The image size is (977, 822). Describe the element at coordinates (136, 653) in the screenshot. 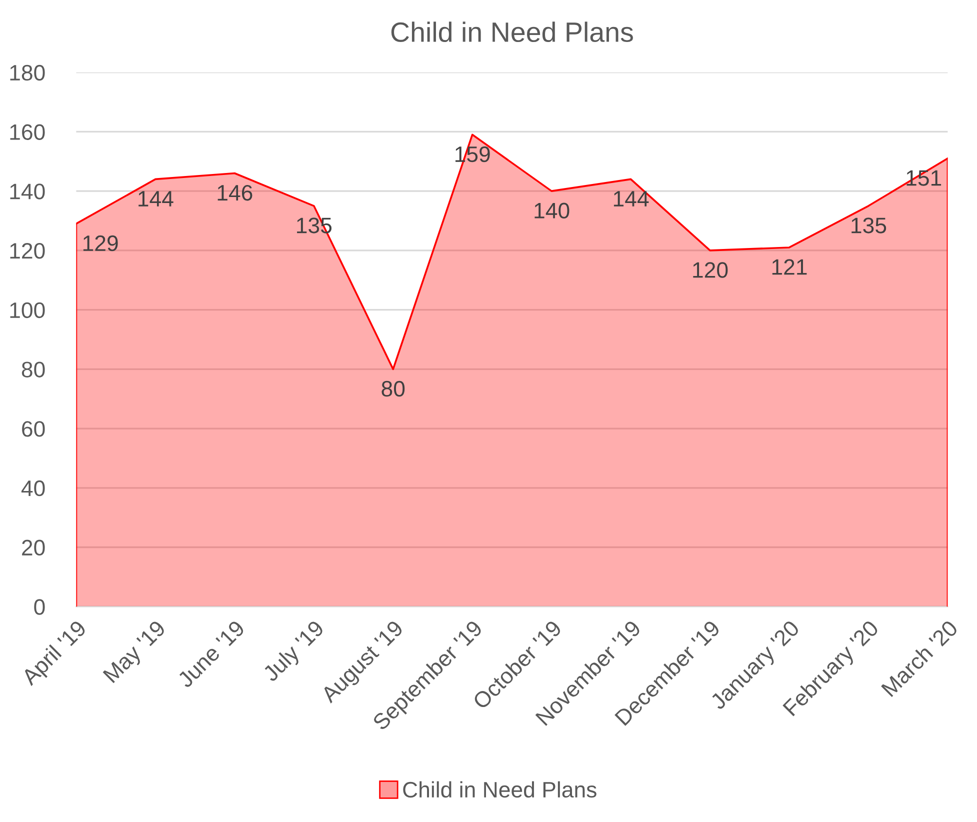

I see `x-tick-label: May '19` at that location.